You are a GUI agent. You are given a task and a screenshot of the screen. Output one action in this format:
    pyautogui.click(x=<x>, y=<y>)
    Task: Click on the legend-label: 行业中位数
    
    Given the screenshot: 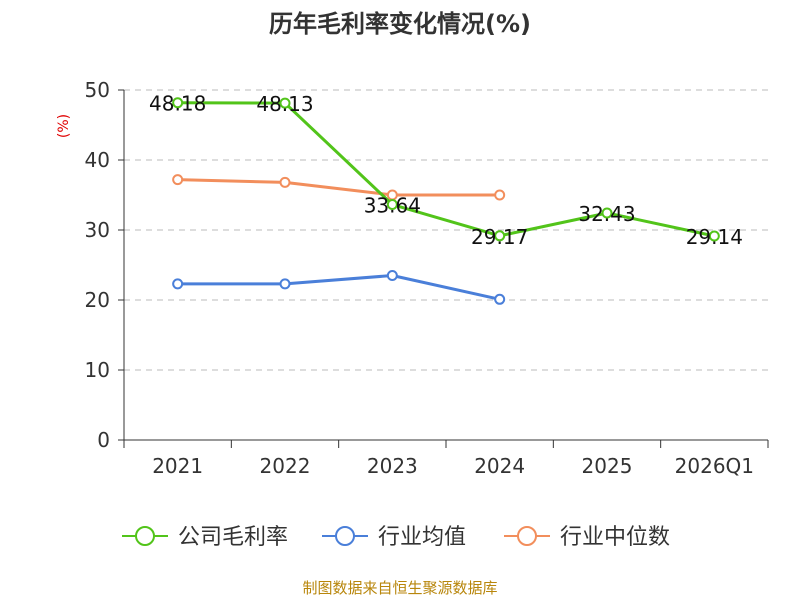 What is the action you would take?
    pyautogui.click(x=615, y=537)
    